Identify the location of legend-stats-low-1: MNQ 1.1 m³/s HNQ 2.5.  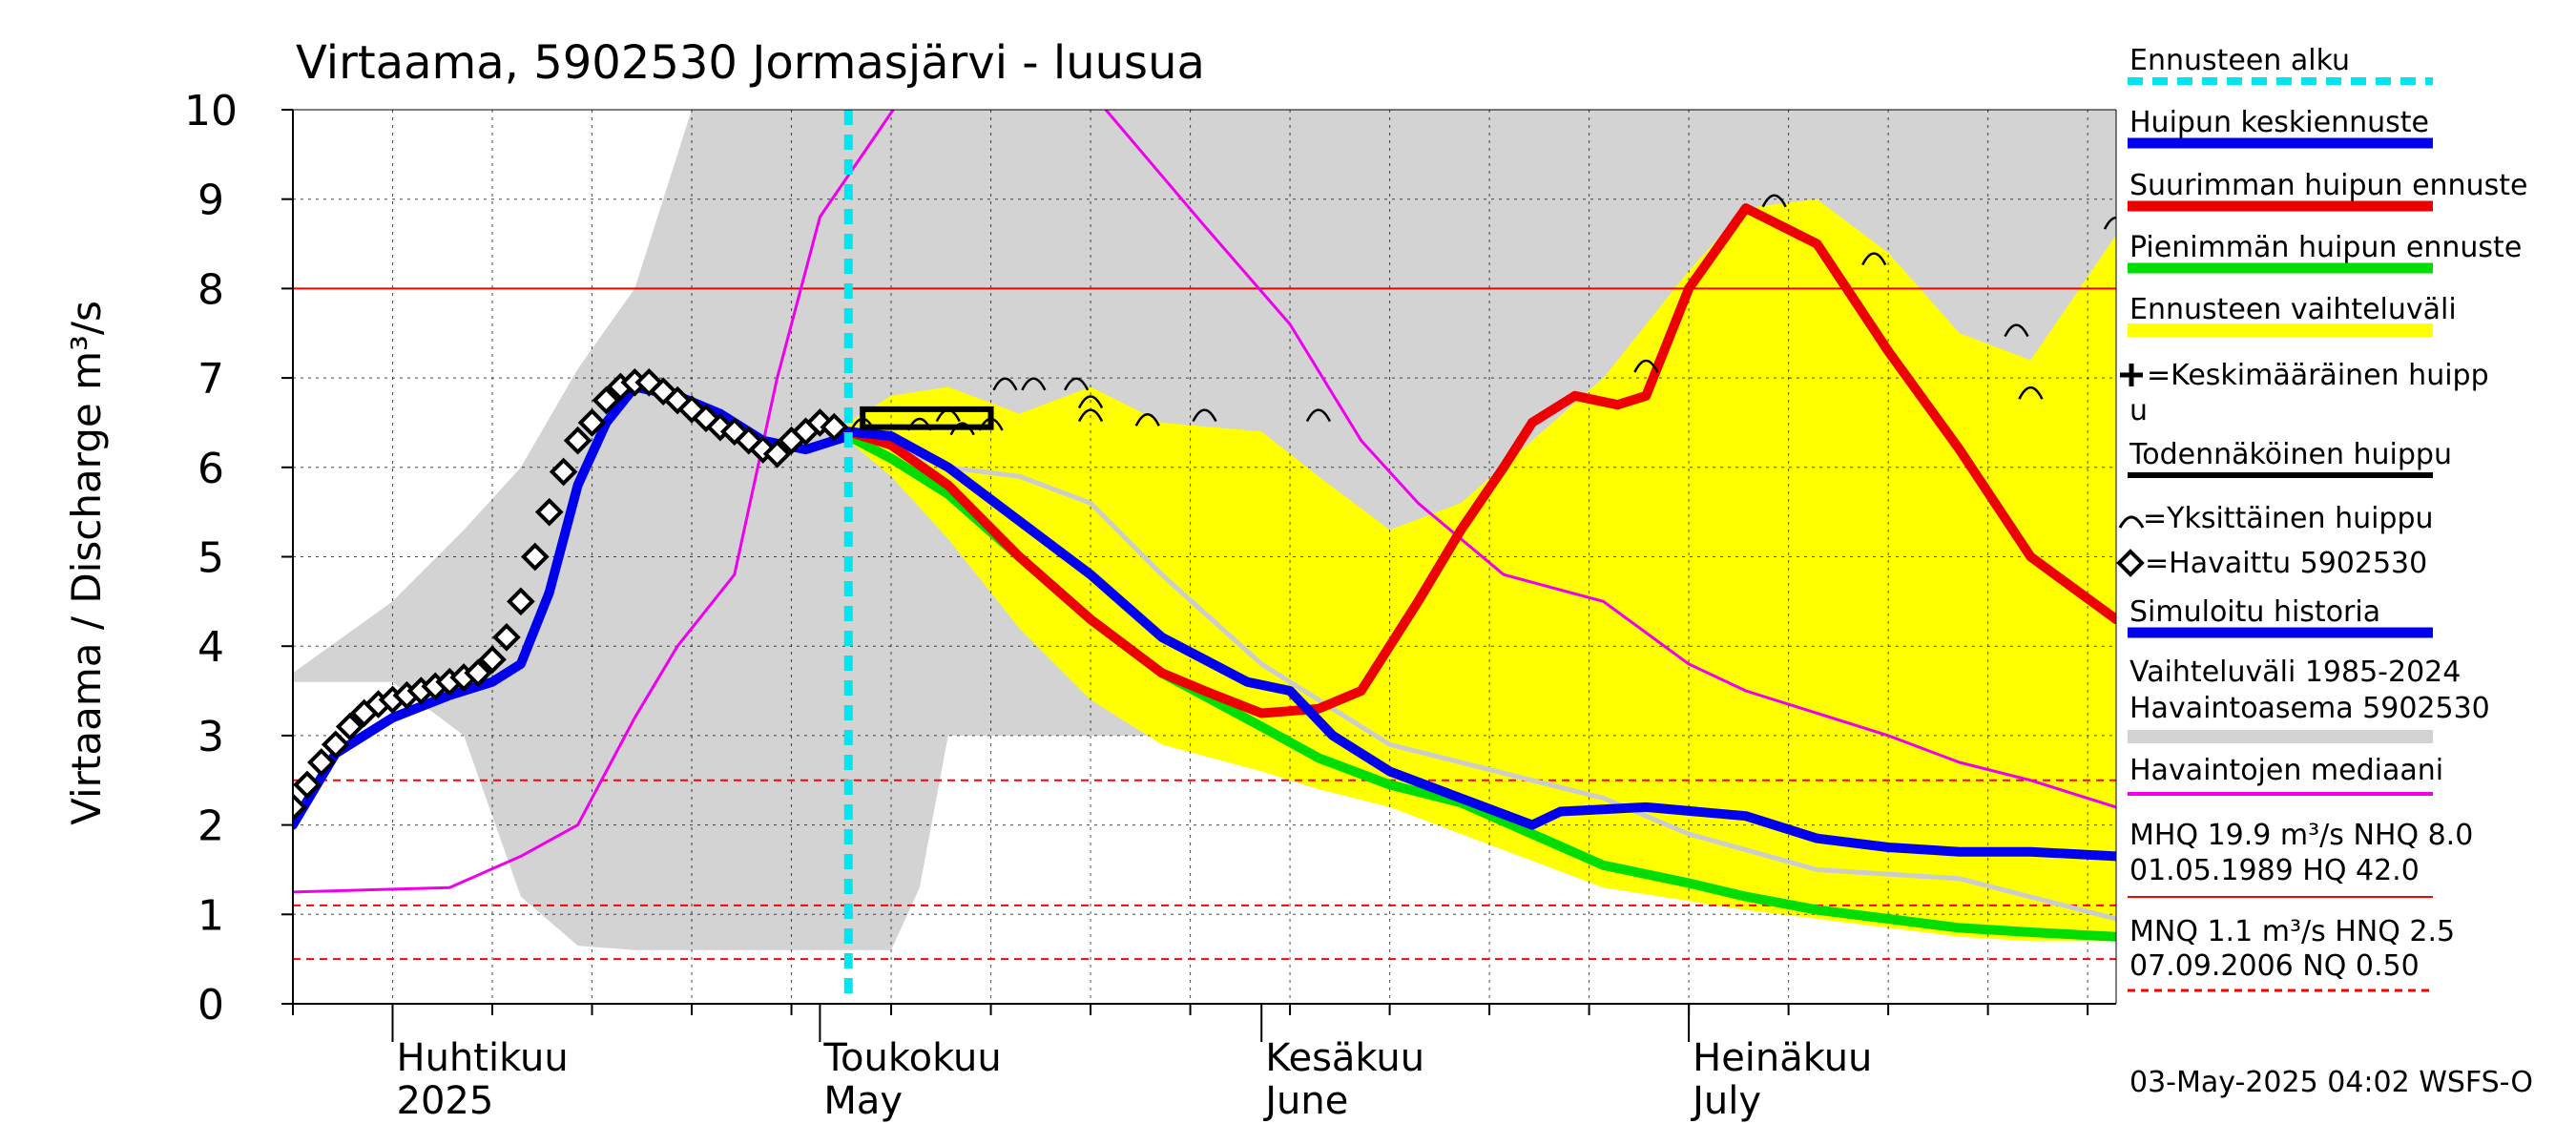
(2292, 931).